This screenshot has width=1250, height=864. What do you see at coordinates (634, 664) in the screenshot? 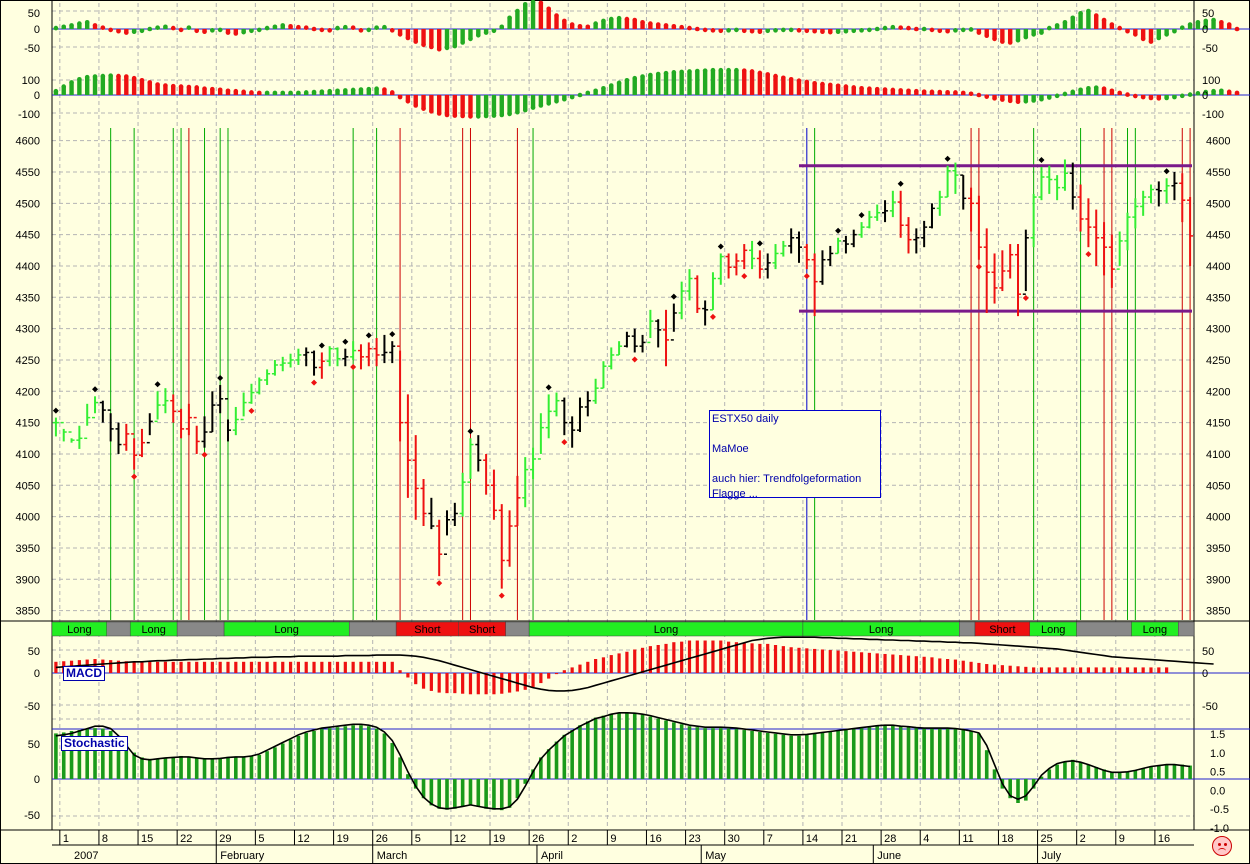
I see `macd-signal-line` at bounding box center [634, 664].